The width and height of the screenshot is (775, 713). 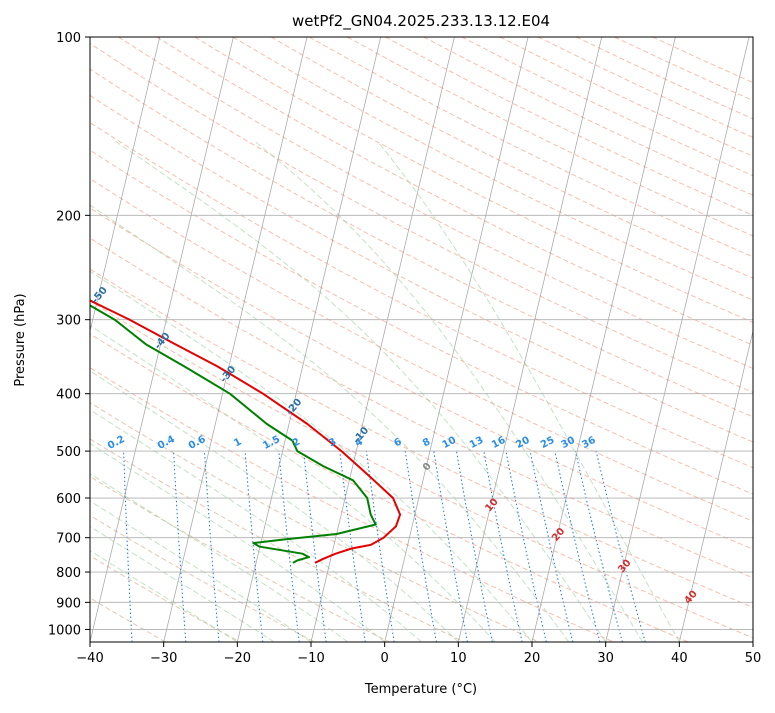 I want to click on isotherm-label: -60, so click(x=37, y=247).